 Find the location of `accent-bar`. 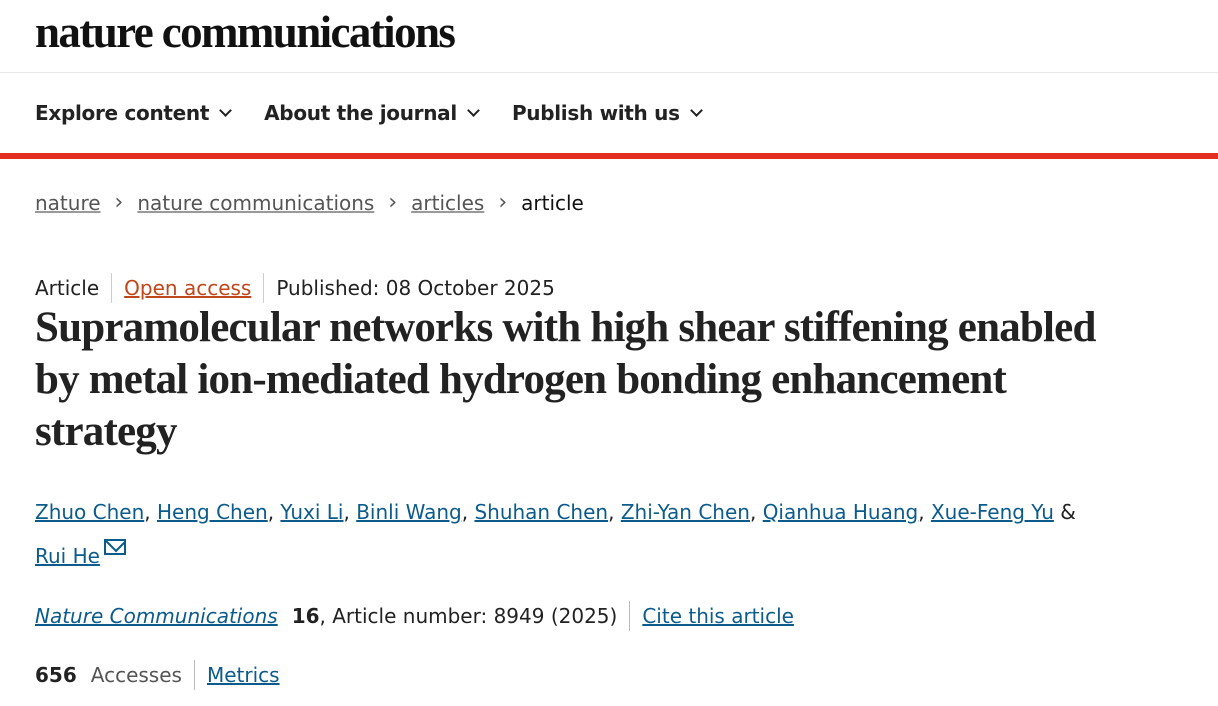

accent-bar is located at coordinates (609, 156).